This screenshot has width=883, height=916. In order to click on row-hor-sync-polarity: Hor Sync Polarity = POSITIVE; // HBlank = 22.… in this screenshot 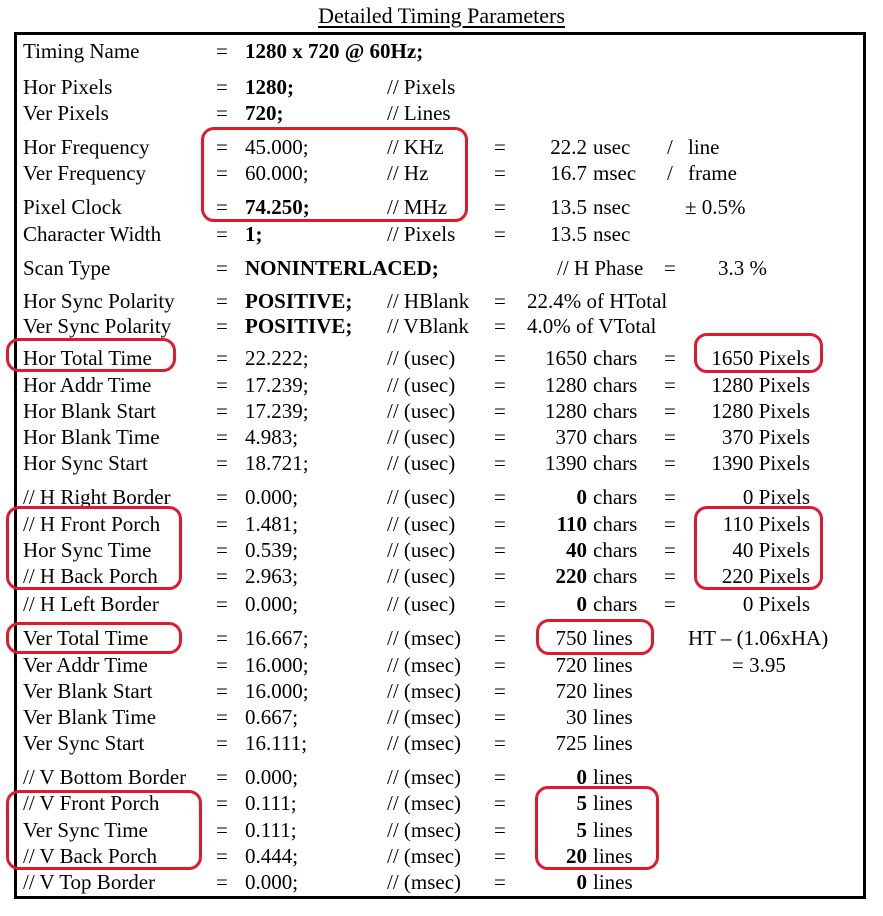, I will do `click(441, 301)`.